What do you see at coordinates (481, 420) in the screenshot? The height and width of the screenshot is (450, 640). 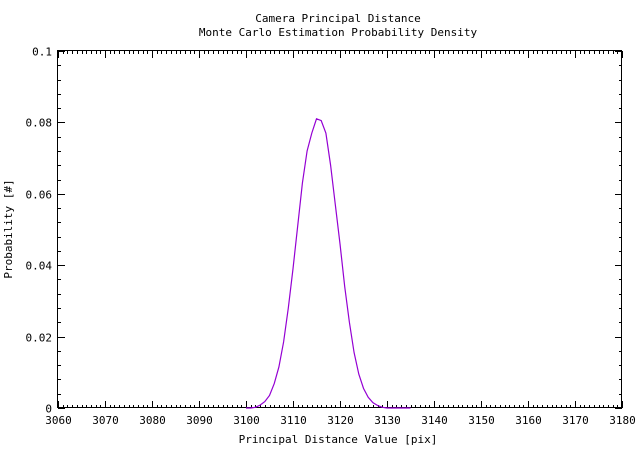 I see `x-tick-label: 3150` at bounding box center [481, 420].